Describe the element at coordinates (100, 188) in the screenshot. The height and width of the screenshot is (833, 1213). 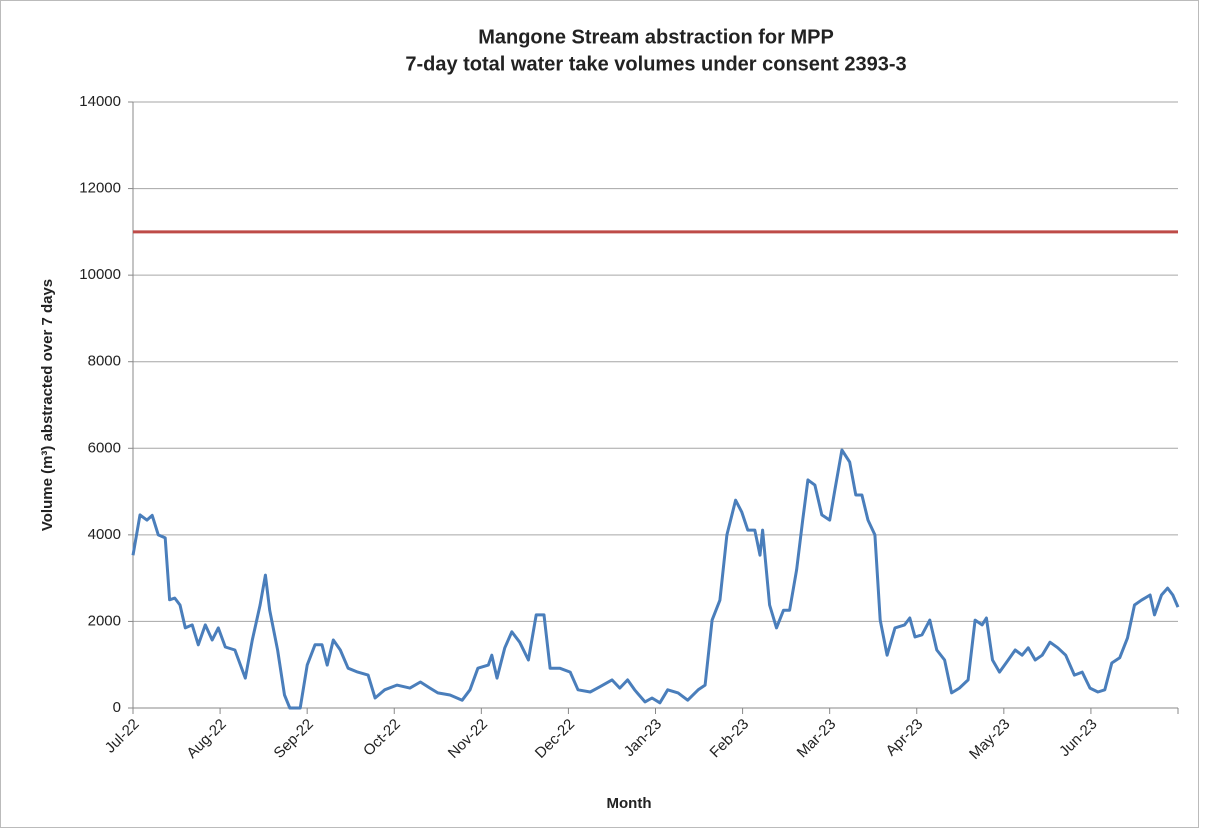
I see `y-tick-label: 12000` at that location.